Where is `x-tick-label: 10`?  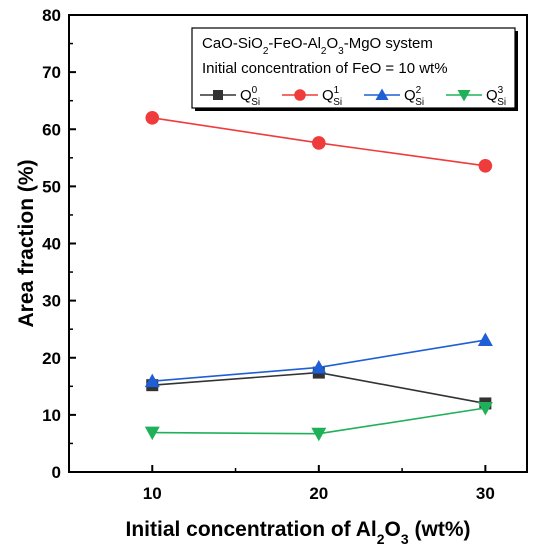 x-tick-label: 10 is located at coordinates (152, 493).